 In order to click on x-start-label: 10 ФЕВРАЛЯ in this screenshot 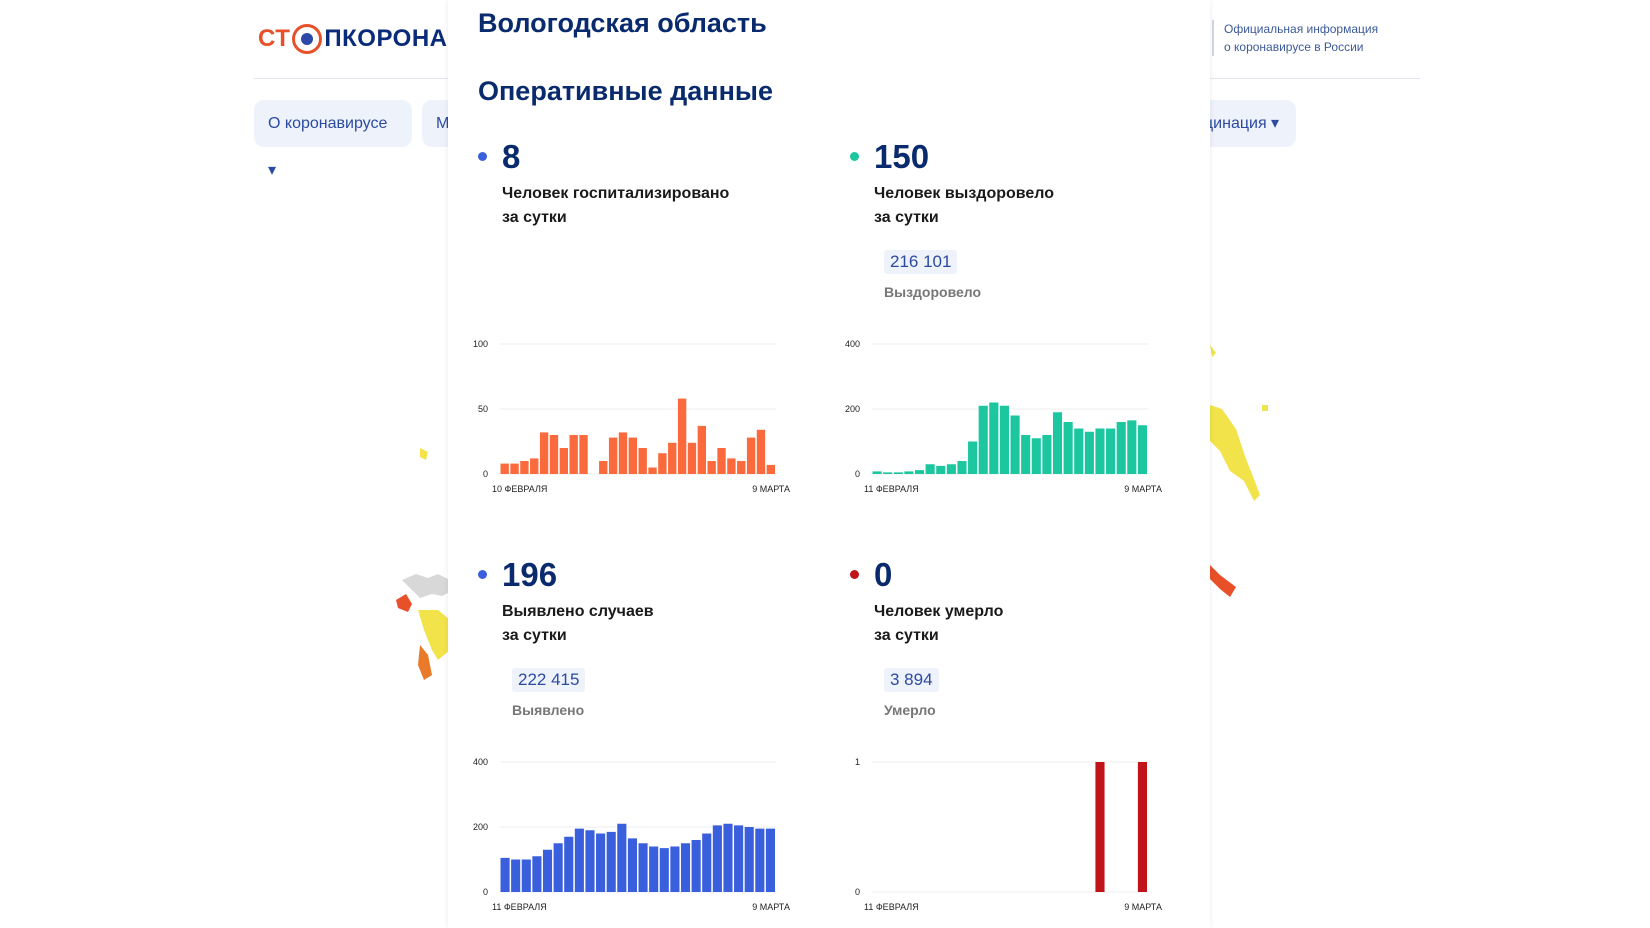, I will do `click(519, 489)`.